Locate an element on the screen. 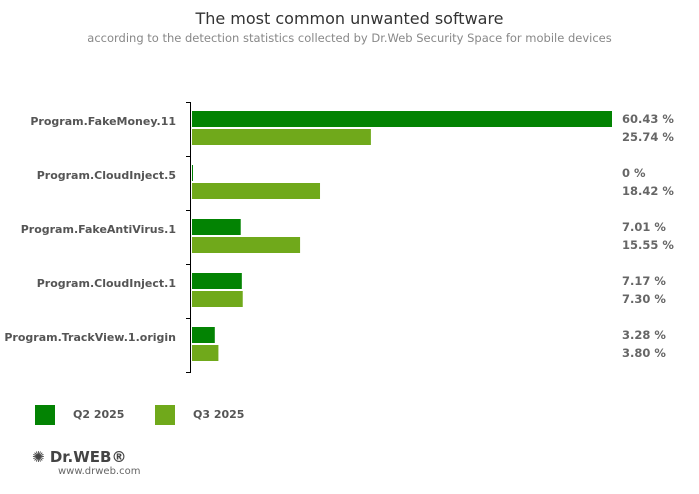  data-label: 7.30 % is located at coordinates (644, 299).